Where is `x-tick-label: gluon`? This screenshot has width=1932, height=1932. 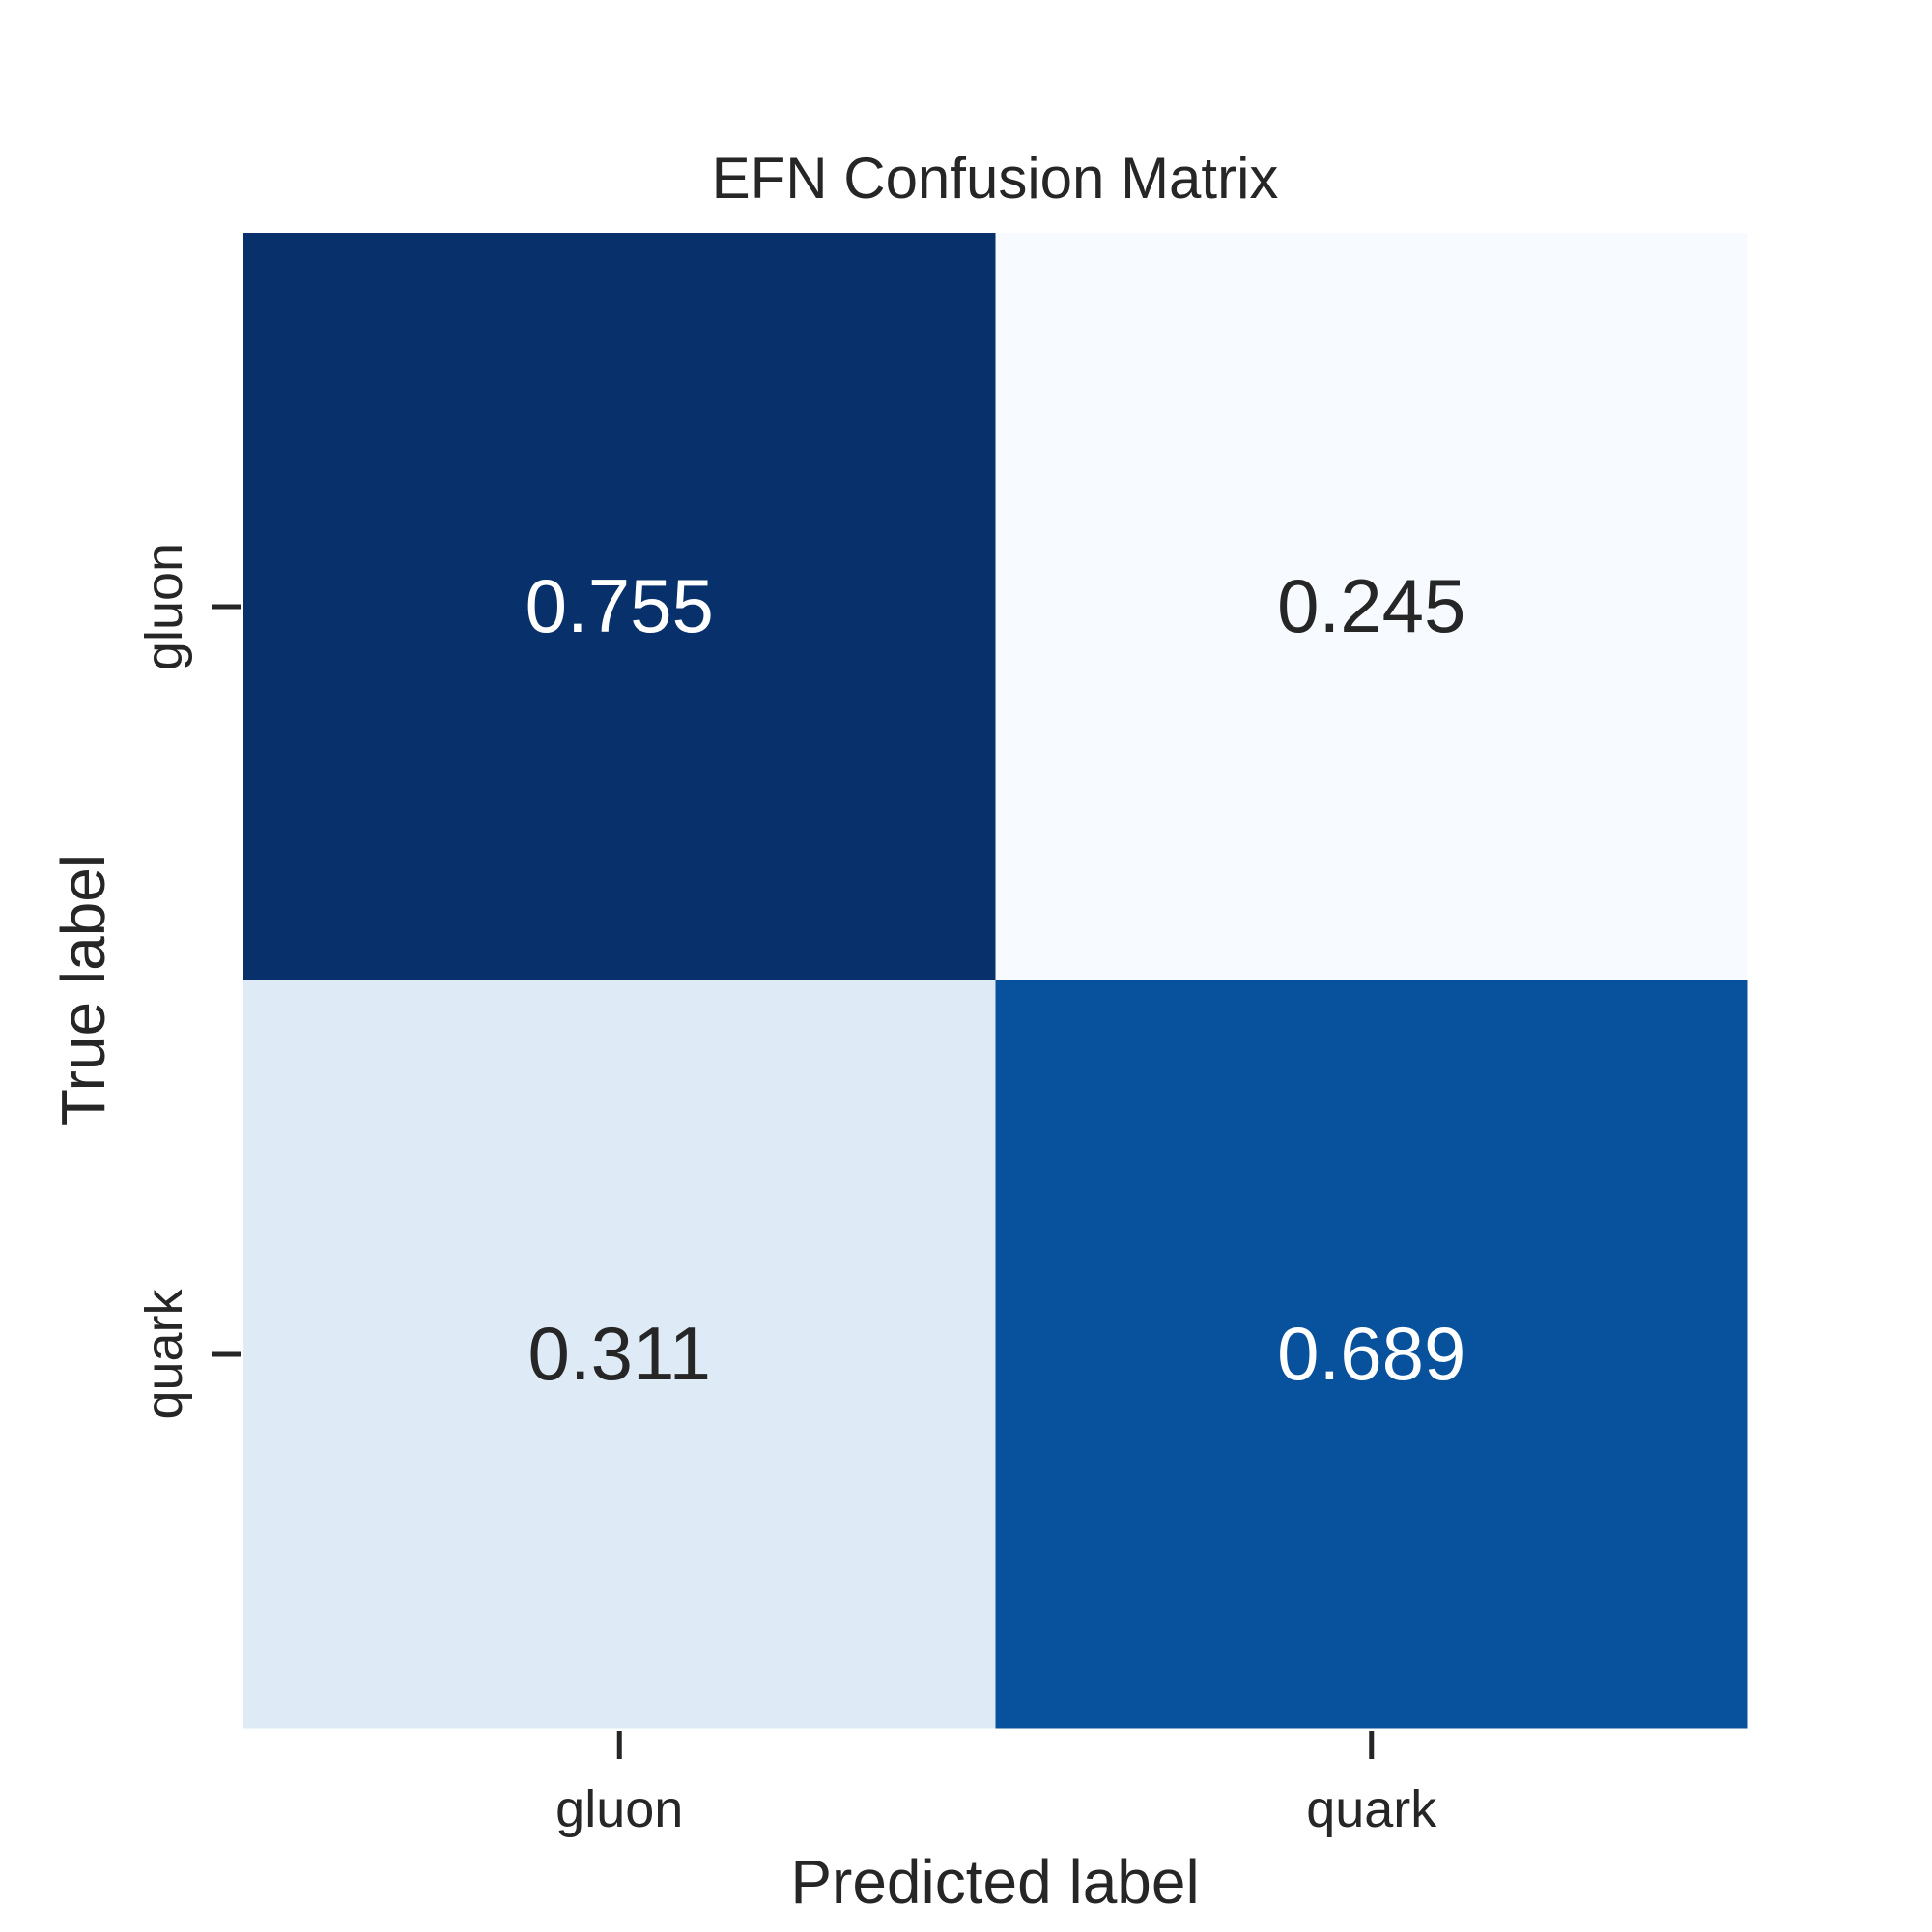
x-tick-label: gluon is located at coordinates (619, 1809).